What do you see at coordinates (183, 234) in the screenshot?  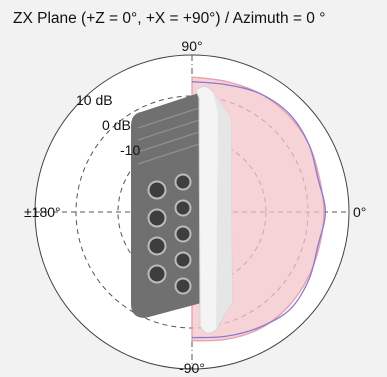 I see `connector-column-right` at bounding box center [183, 234].